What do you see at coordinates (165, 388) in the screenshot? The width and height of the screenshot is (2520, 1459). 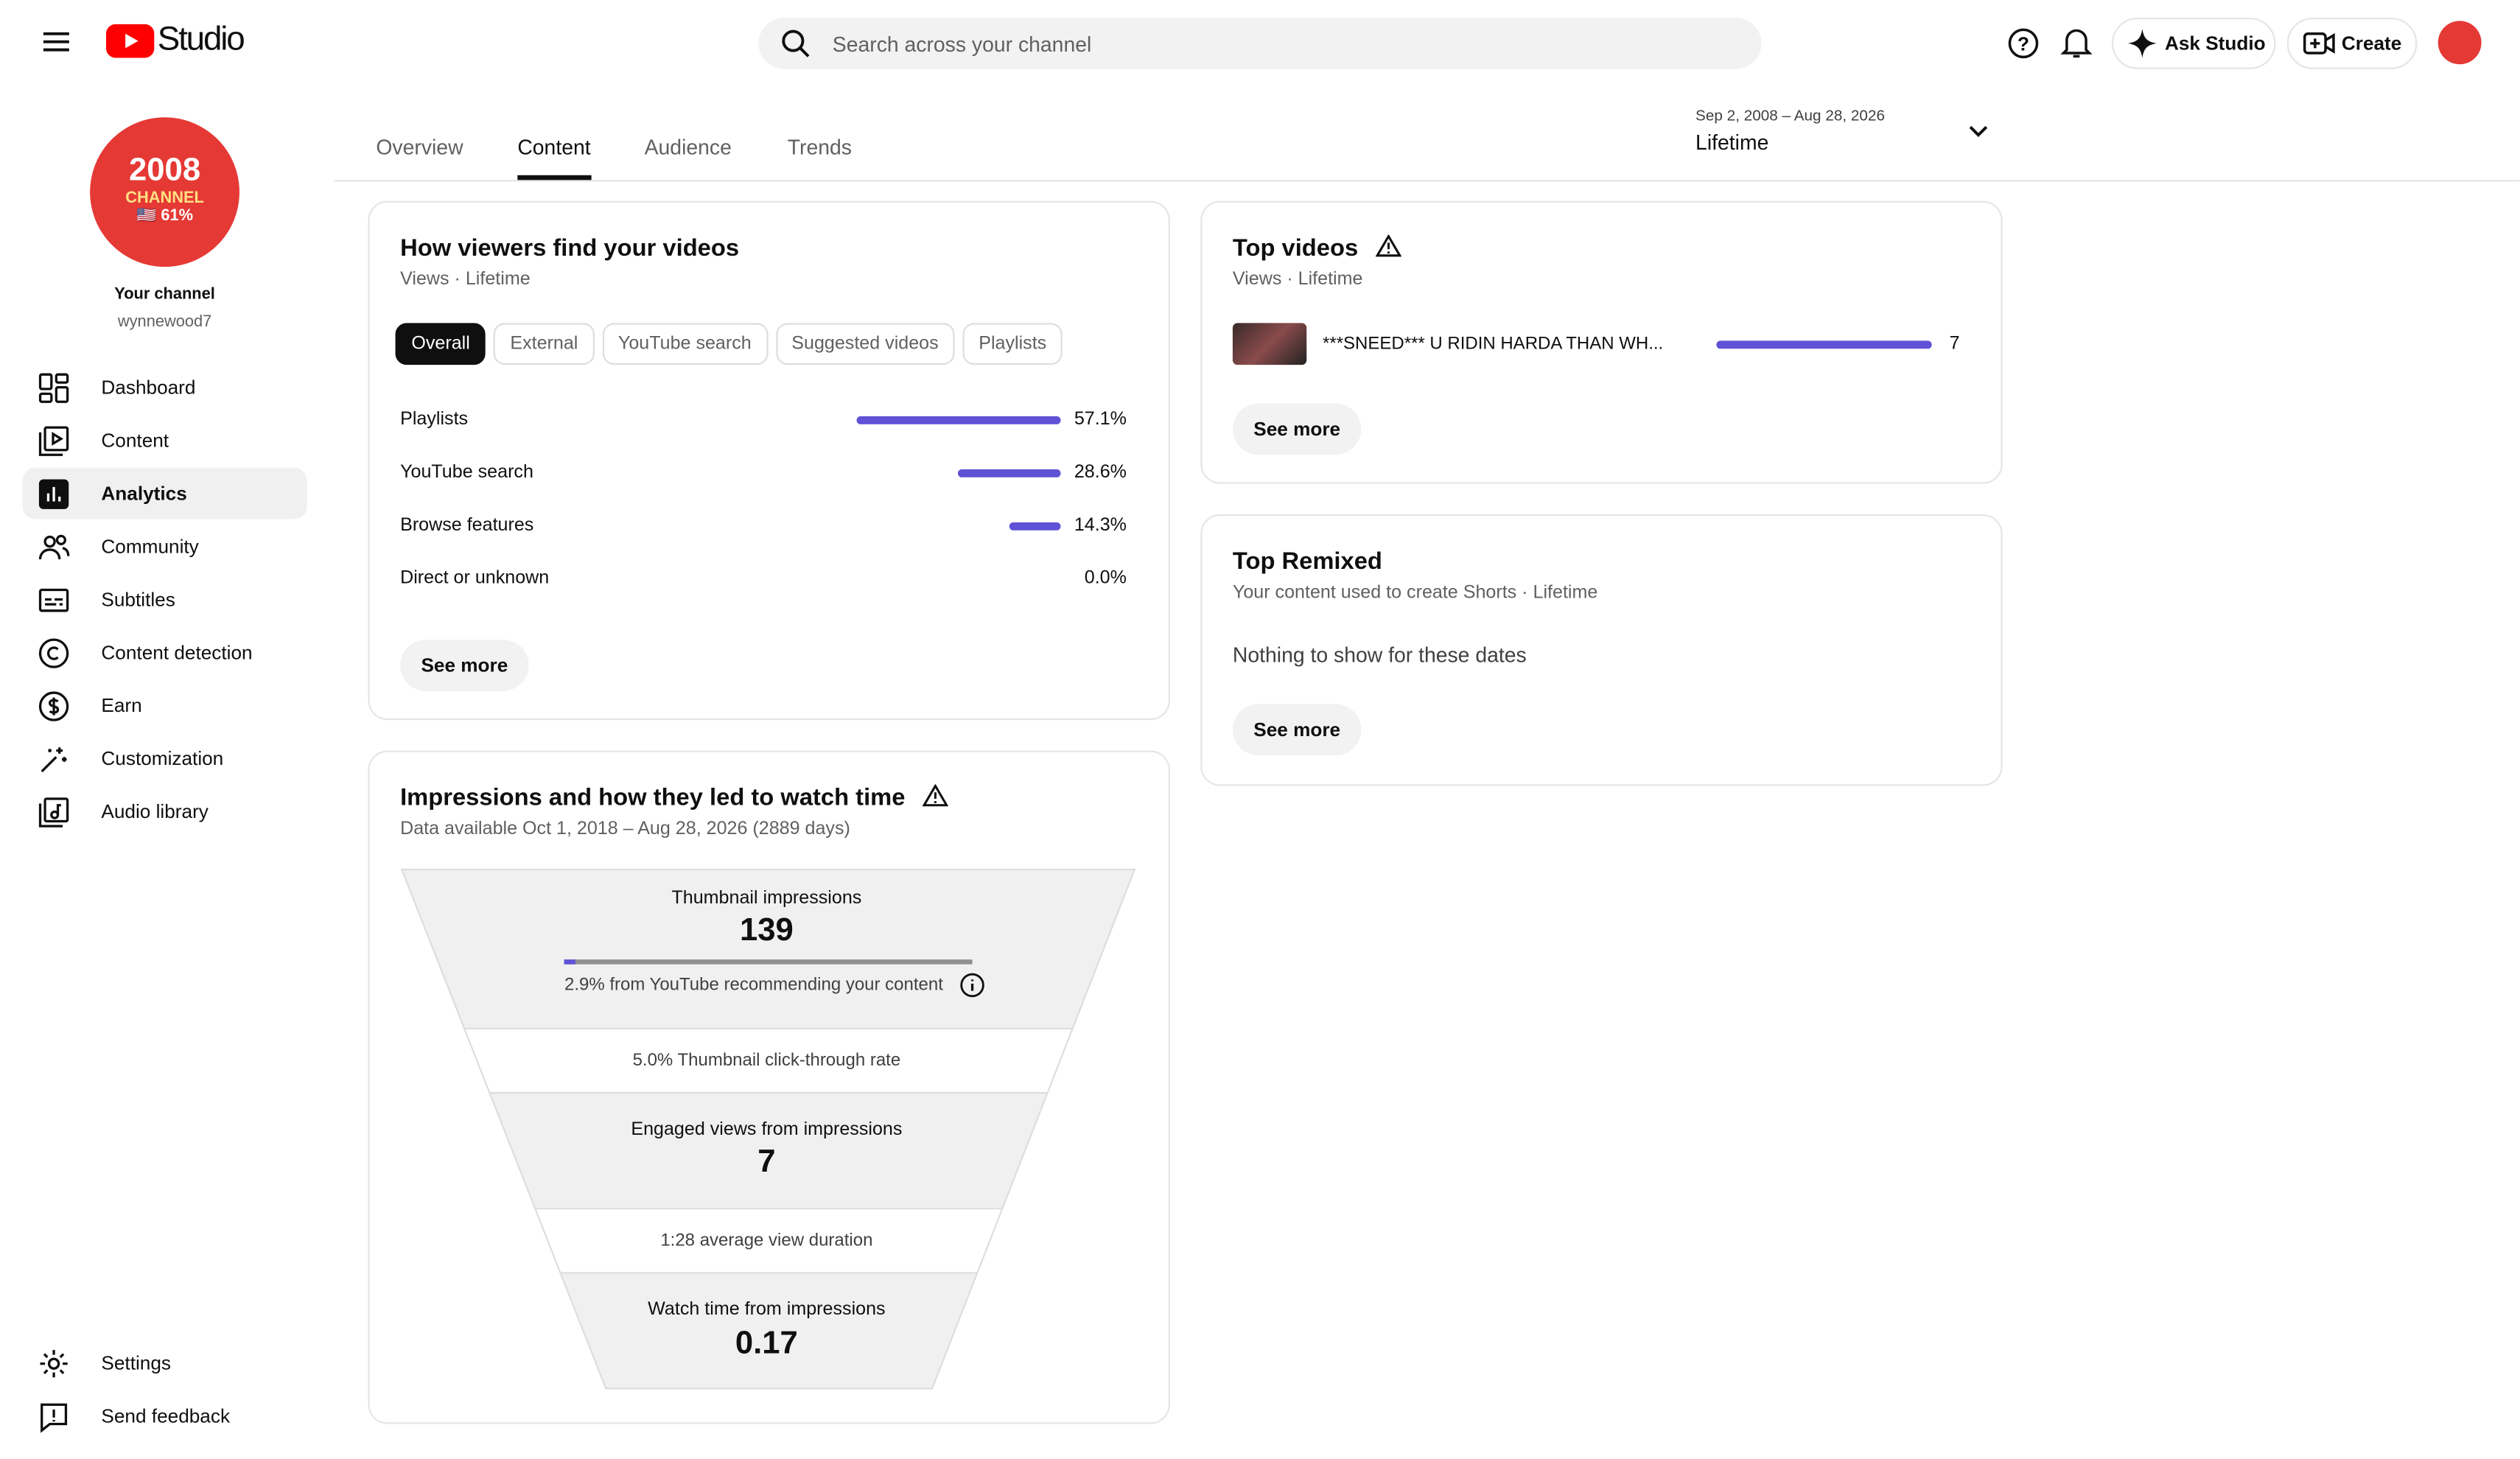 I see `nav-item: Dashboard` at bounding box center [165, 388].